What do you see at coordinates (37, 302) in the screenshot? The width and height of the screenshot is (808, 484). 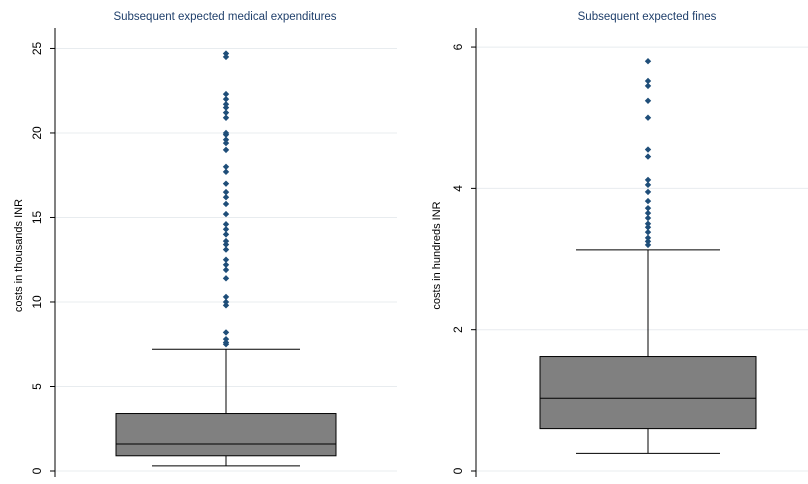 I see `y-tick-label: 10` at bounding box center [37, 302].